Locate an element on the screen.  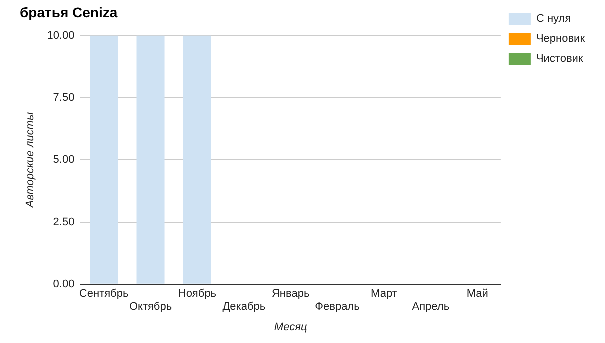
y-axis-title: Авторские листы is located at coordinates (30, 160).